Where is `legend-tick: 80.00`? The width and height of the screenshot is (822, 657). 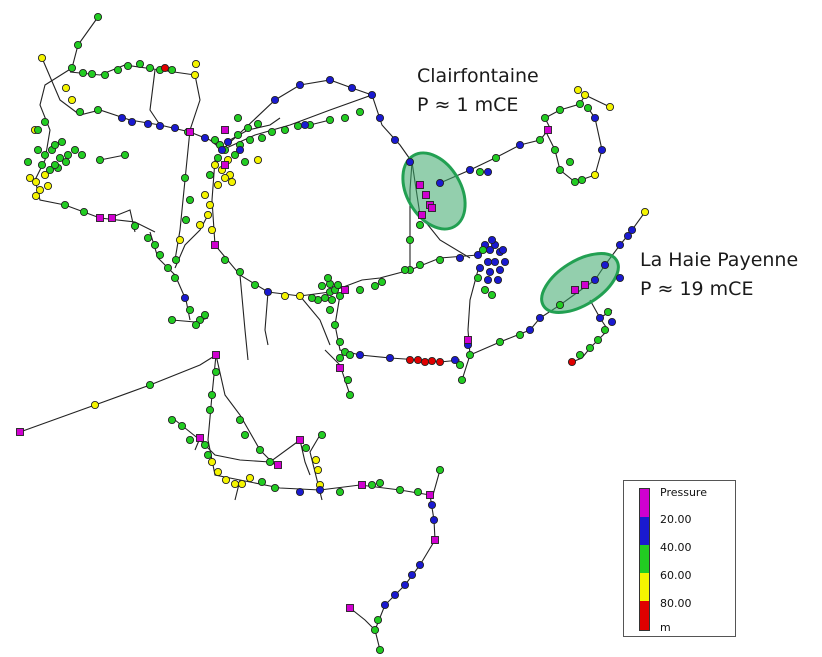 legend-tick: 80.00 is located at coordinates (676, 603).